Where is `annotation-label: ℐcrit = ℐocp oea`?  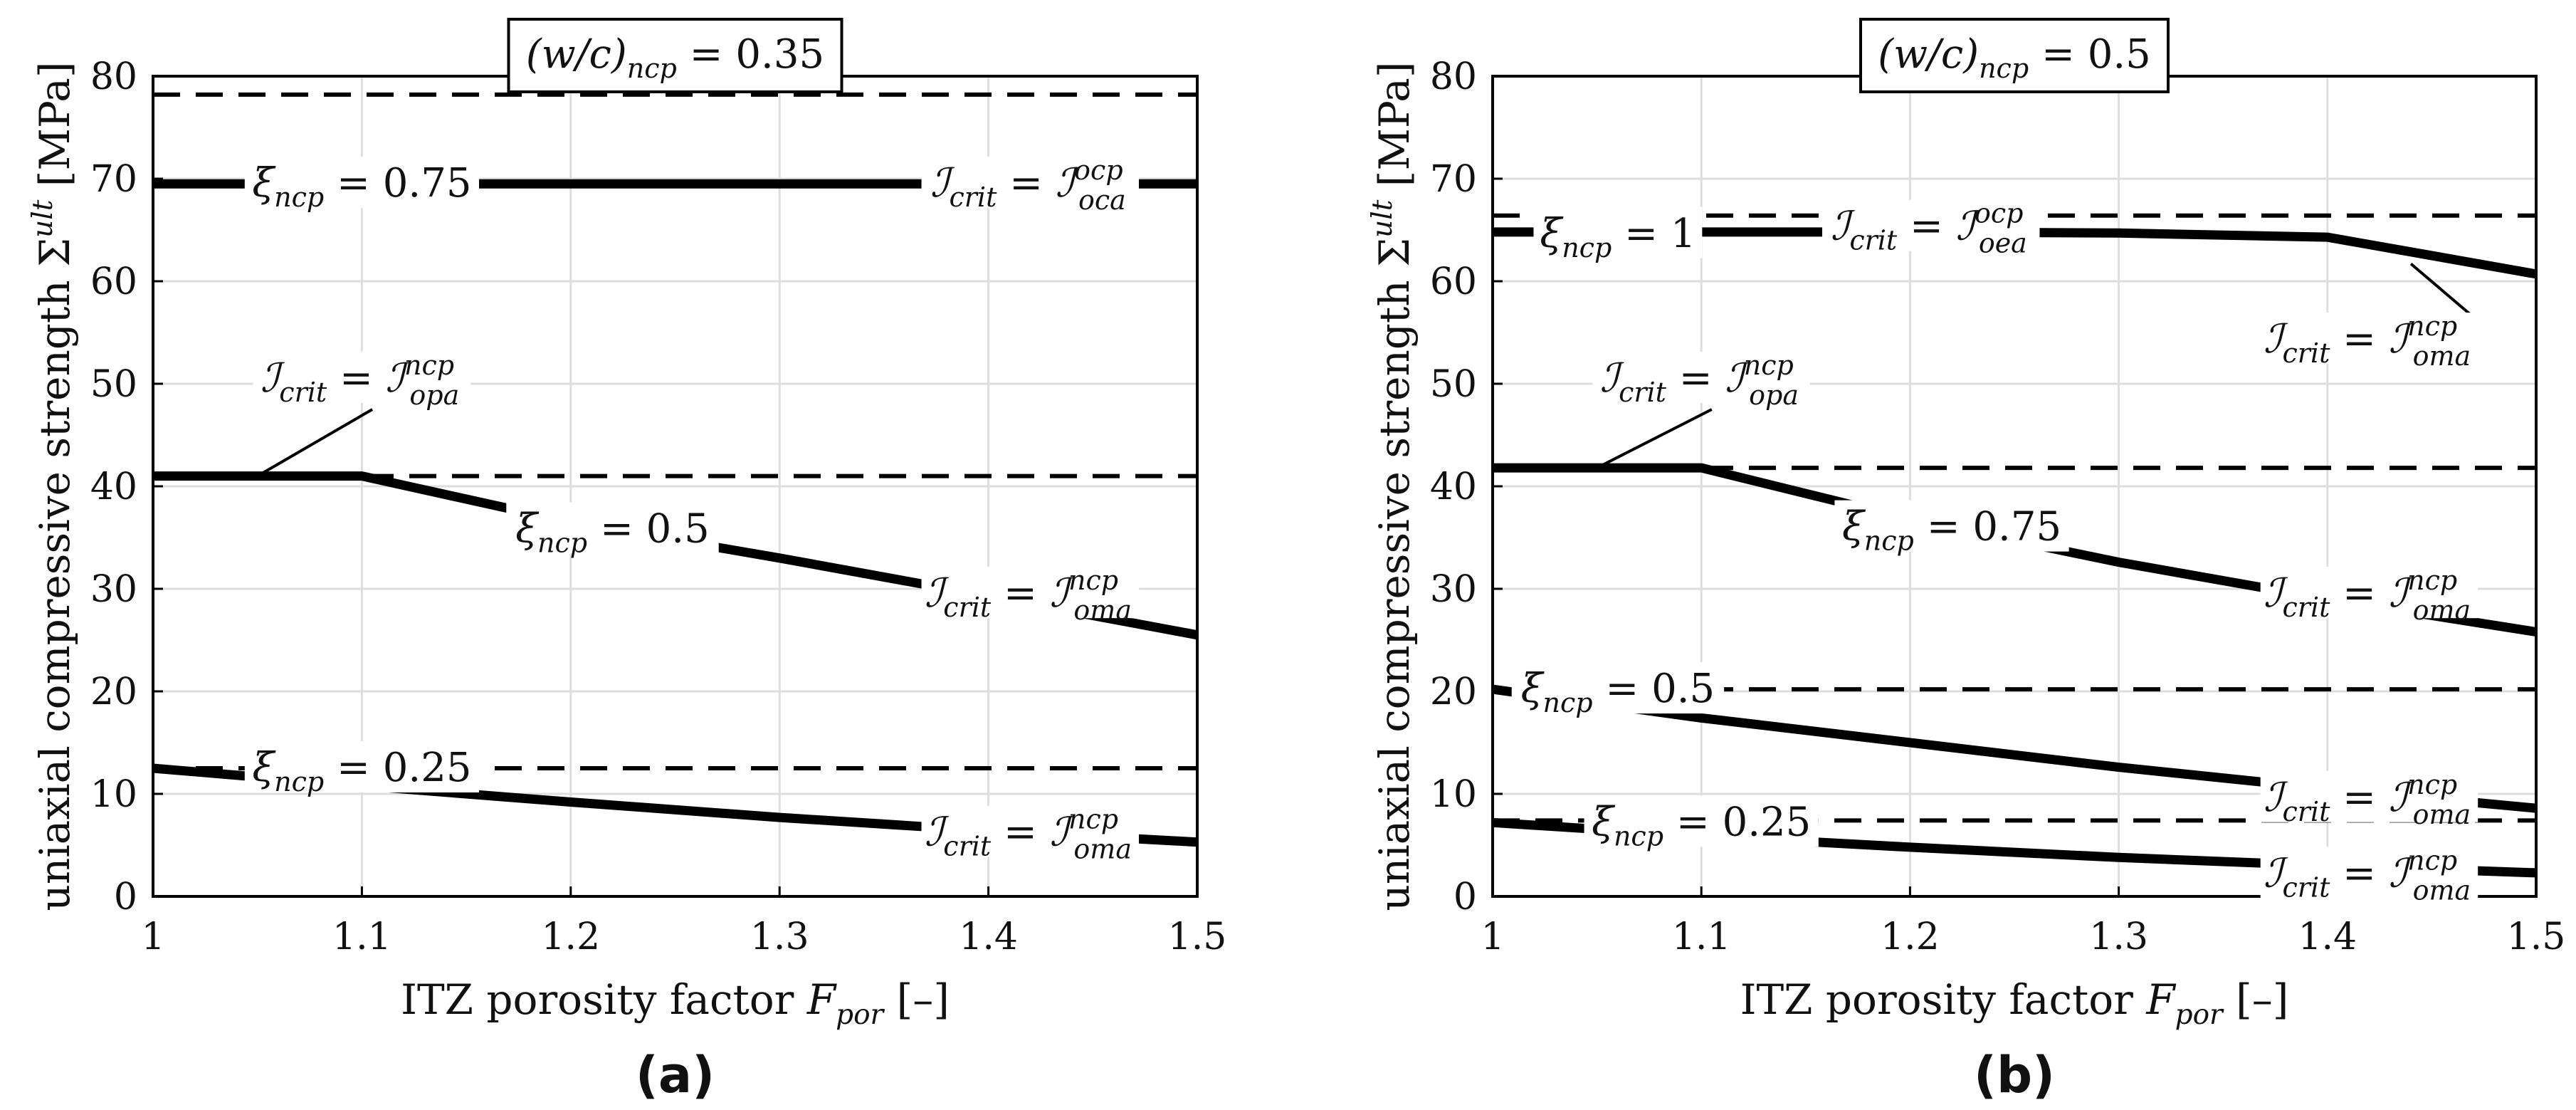
annotation-label: ℐcrit = ℐocp oea is located at coordinates (1931, 228).